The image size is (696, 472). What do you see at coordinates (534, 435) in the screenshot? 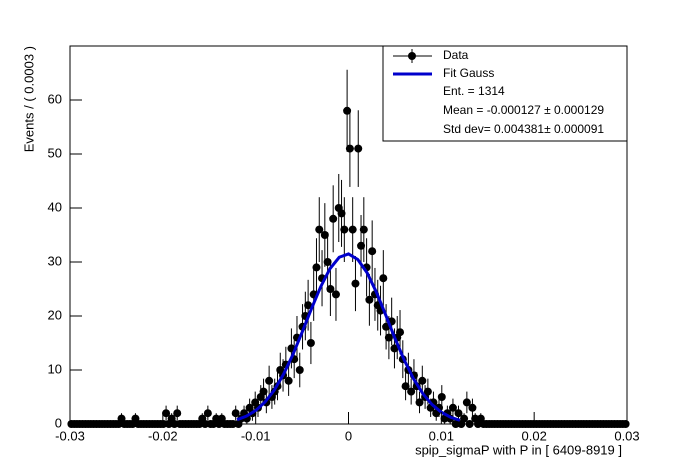
I see `x-tick-label: 0.02` at bounding box center [534, 435].